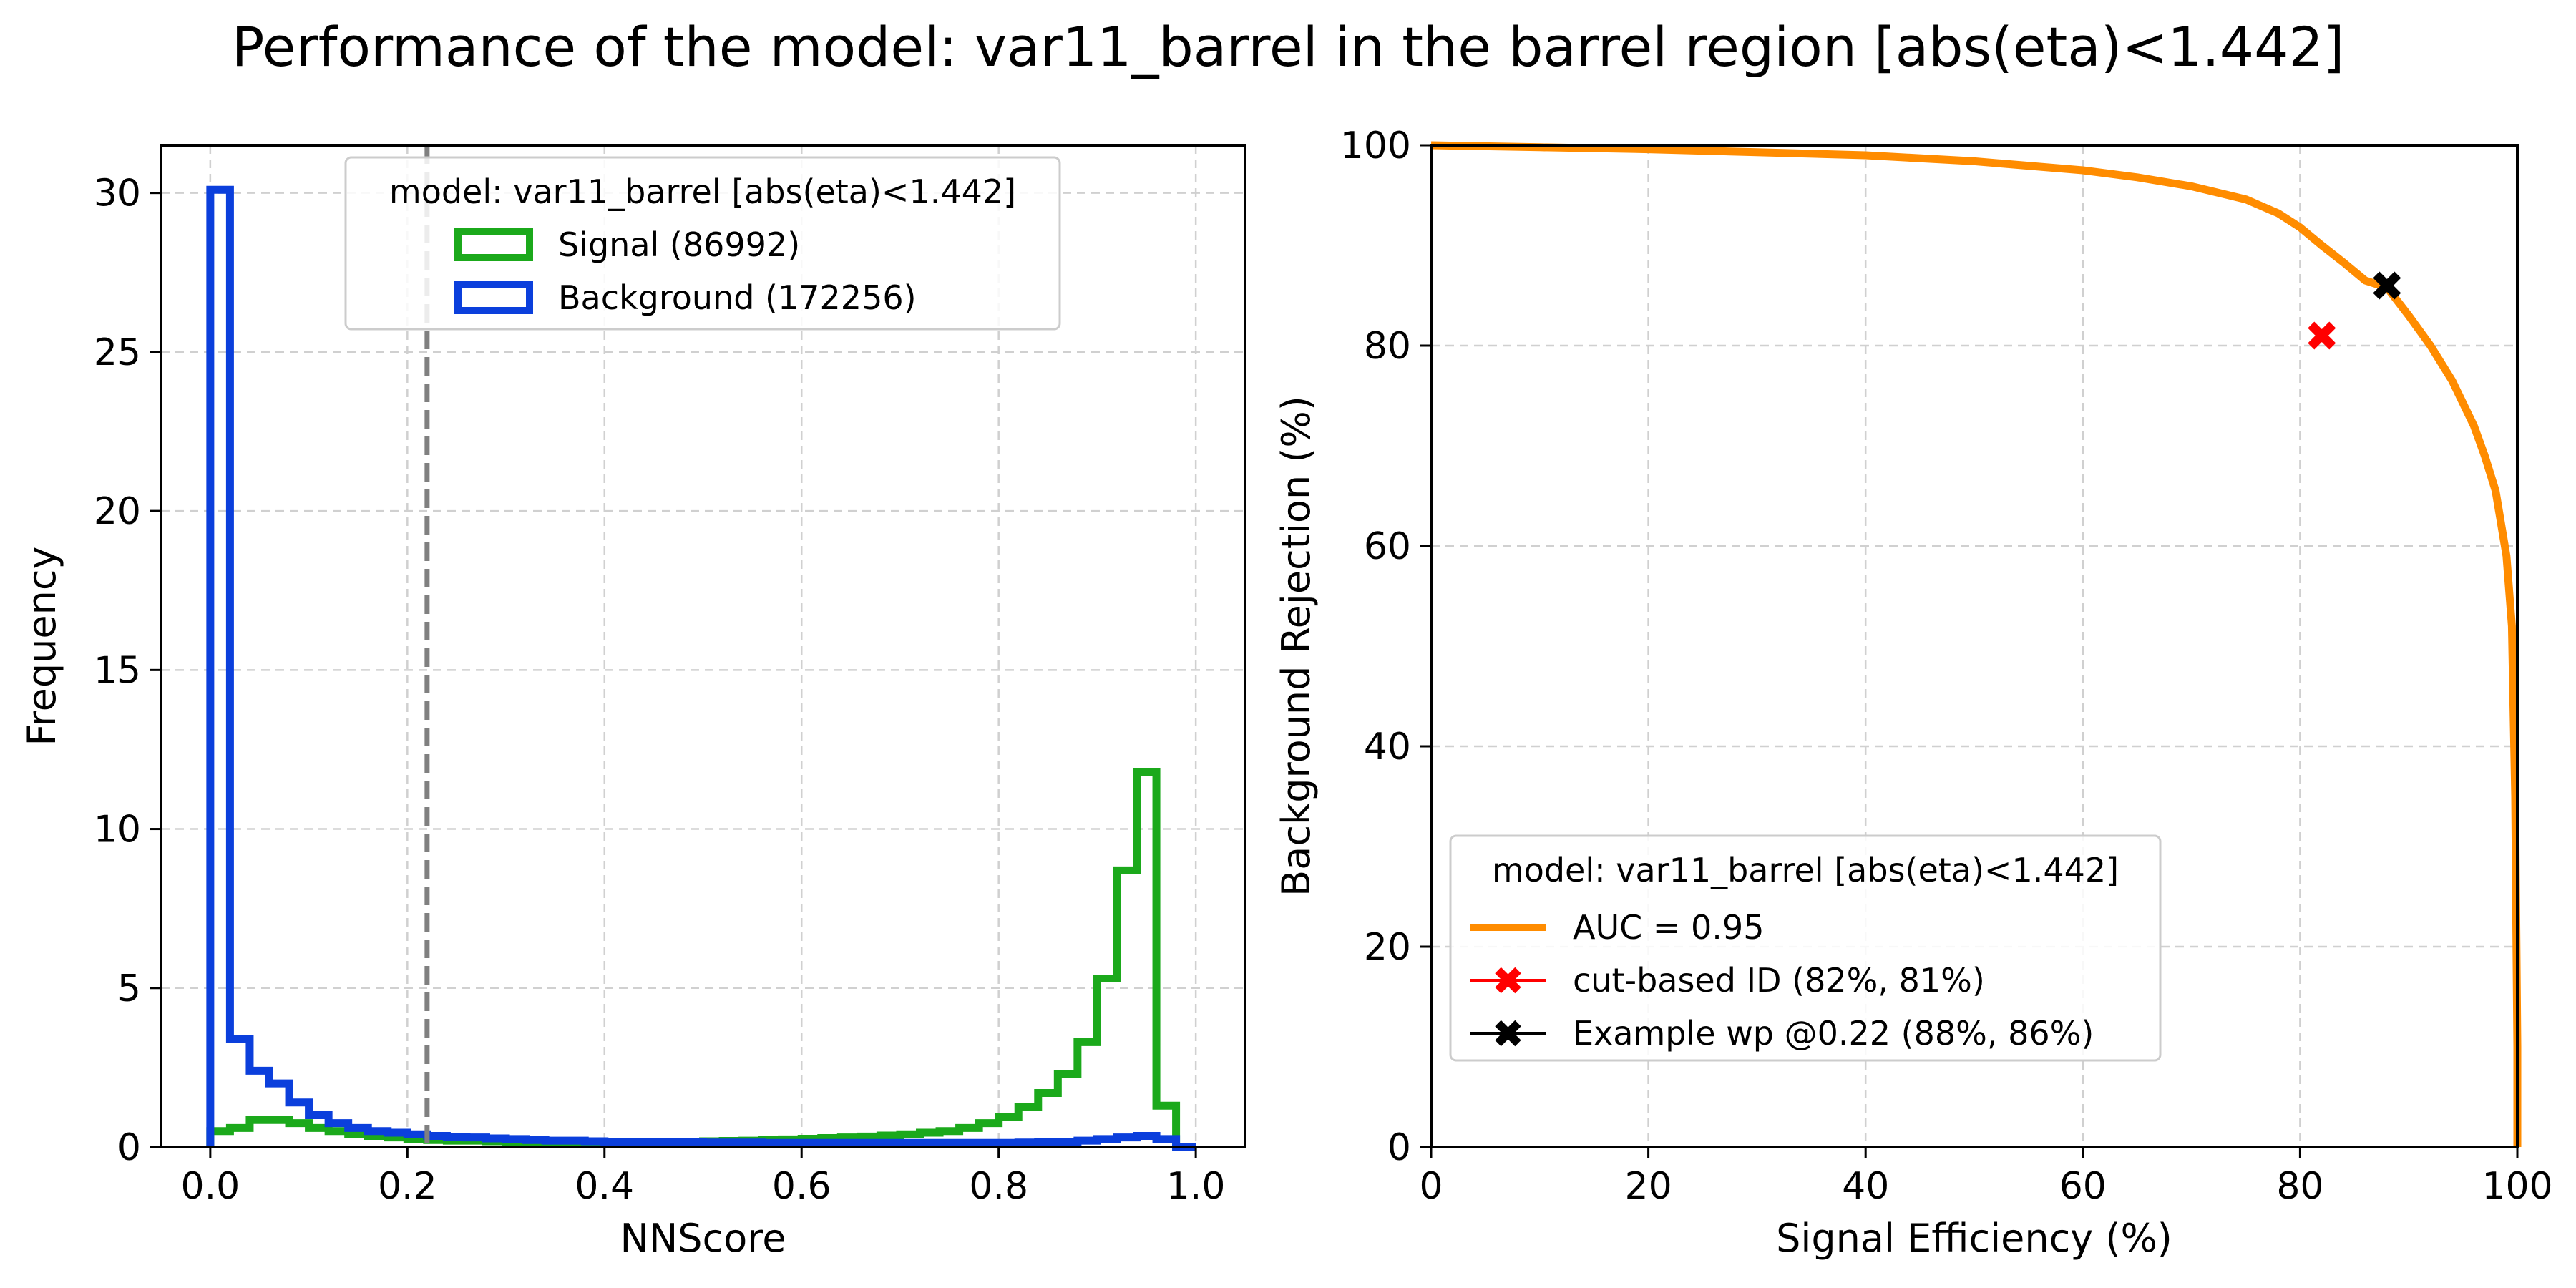 The width and height of the screenshot is (2576, 1288). What do you see at coordinates (1779, 981) in the screenshot?
I see `legend-label-cut-based: cut-based ID (82%, 81%)` at bounding box center [1779, 981].